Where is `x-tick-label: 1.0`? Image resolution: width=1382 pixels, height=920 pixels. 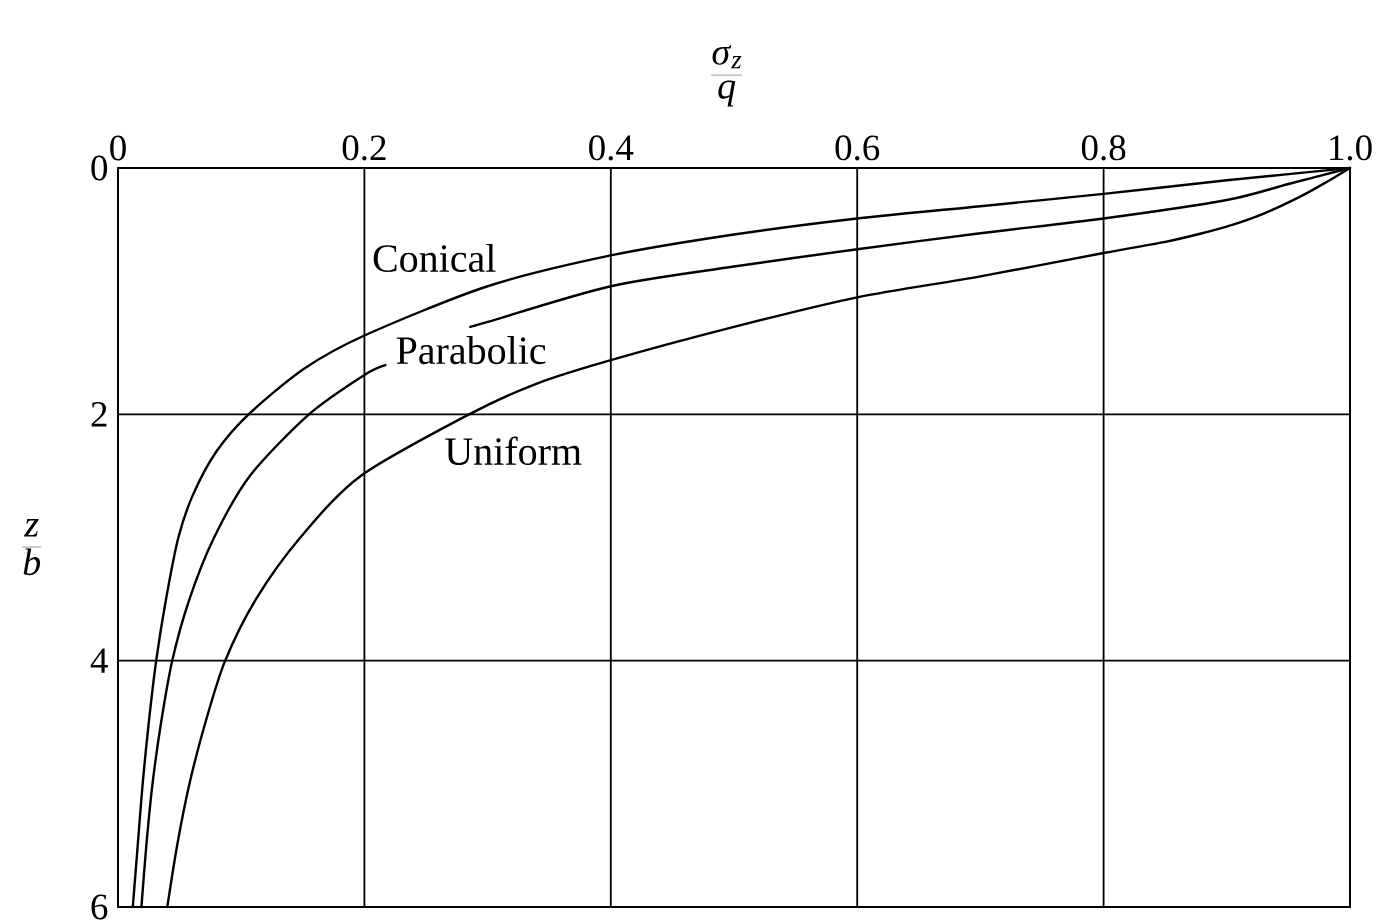
x-tick-label: 1.0 is located at coordinates (1351, 148).